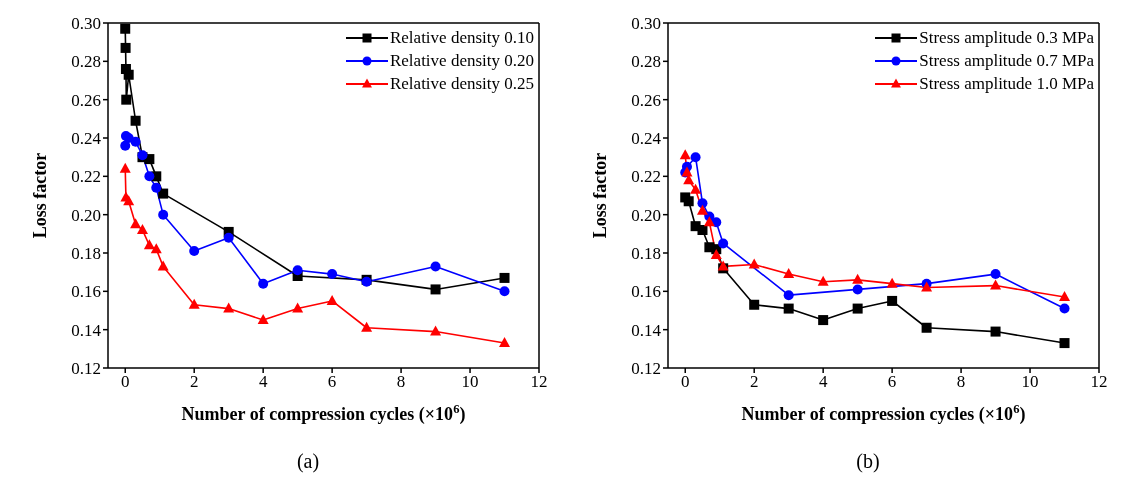  Describe the element at coordinates (308, 461) in the screenshot. I see `text: (a)` at that location.